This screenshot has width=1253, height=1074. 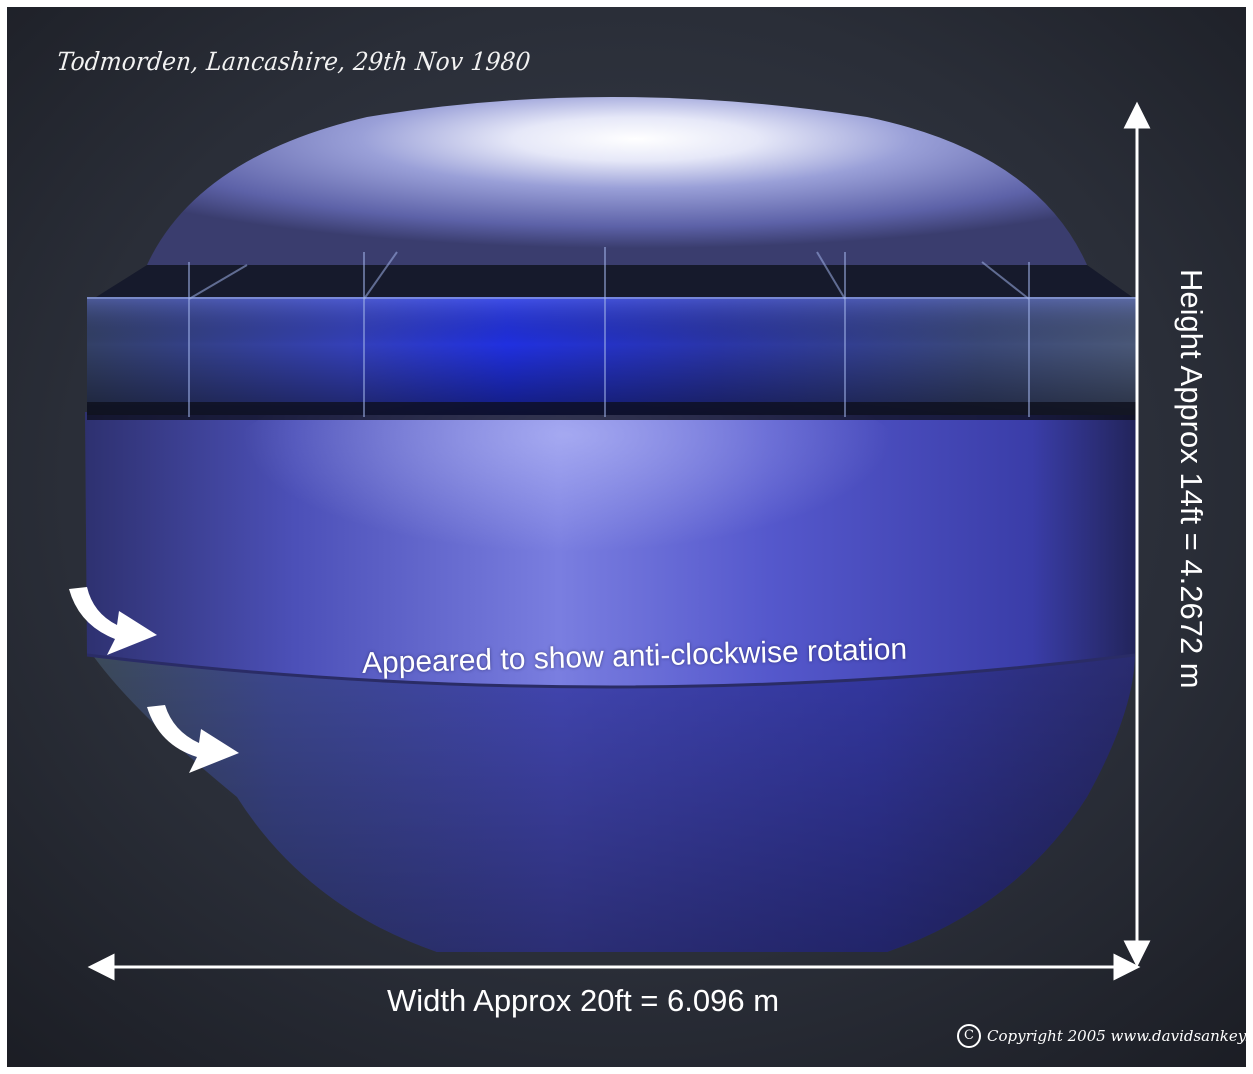 I want to click on height-label: Height Approx 14ft = 4.2672 m, so click(x=1191, y=479).